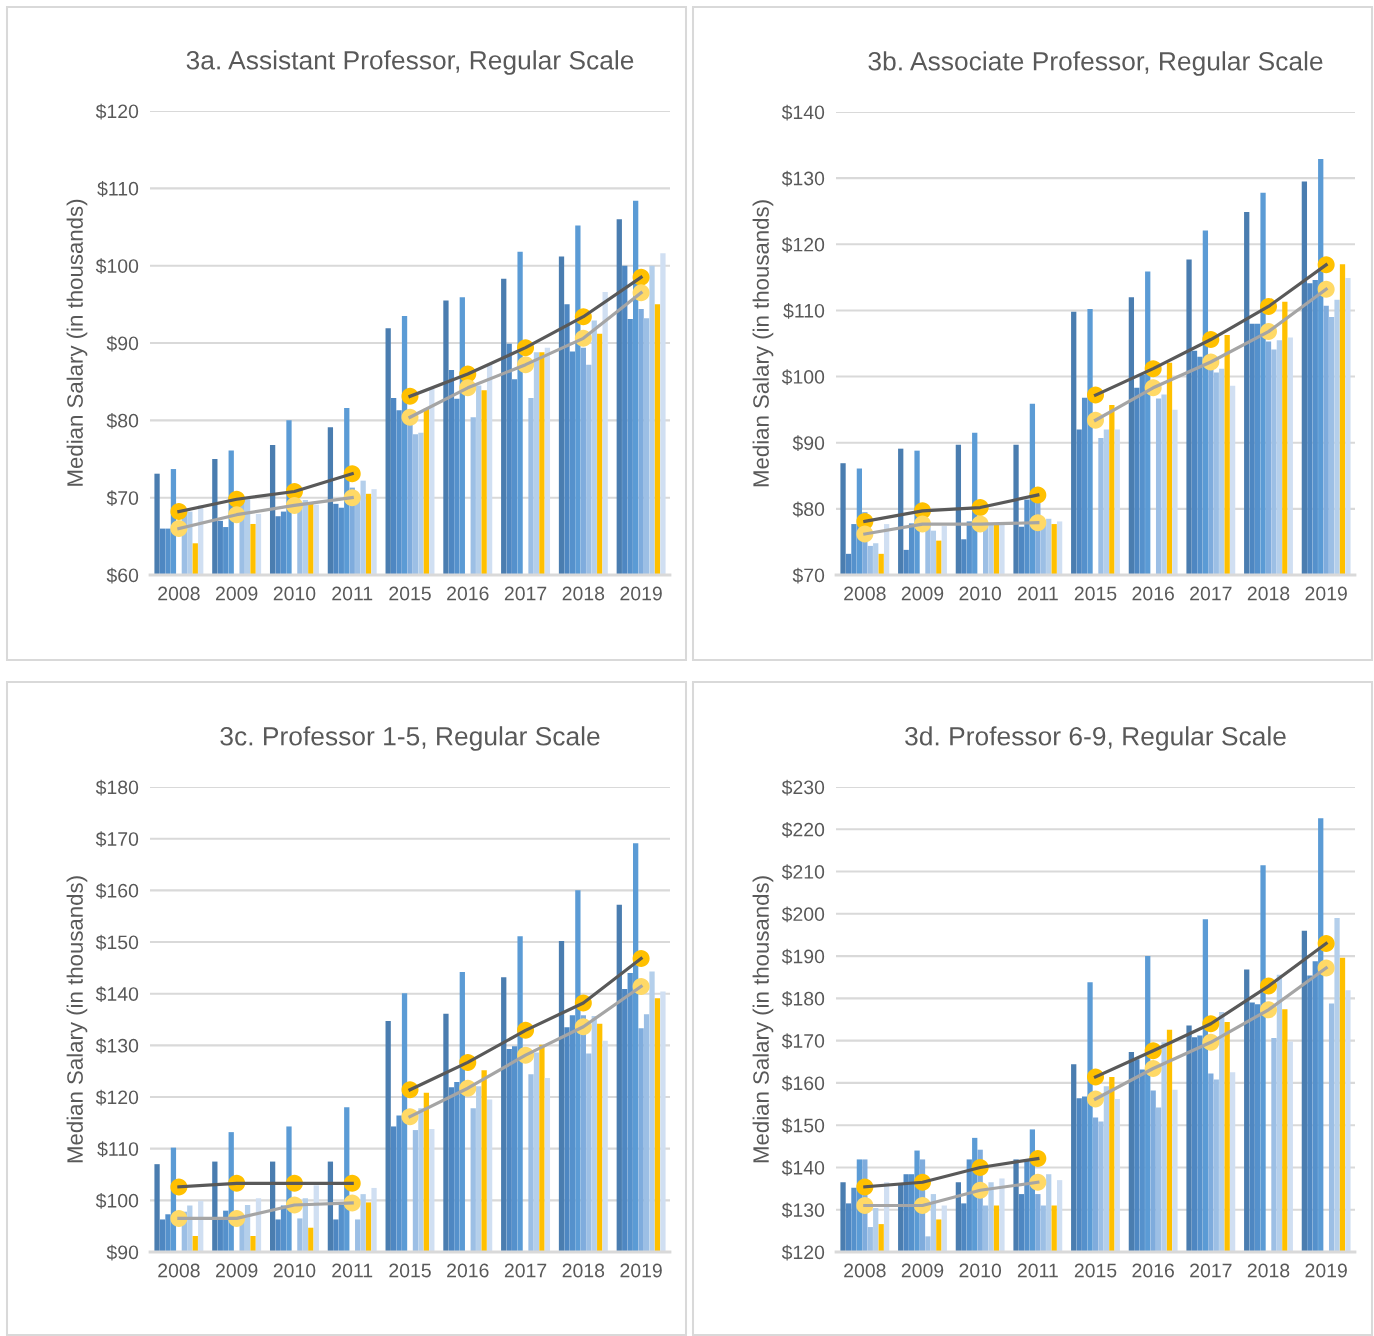 The height and width of the screenshot is (1336, 1374). What do you see at coordinates (1095, 738) in the screenshot?
I see `chart-title: 3d. Professor 6-9, Regular Scale` at bounding box center [1095, 738].